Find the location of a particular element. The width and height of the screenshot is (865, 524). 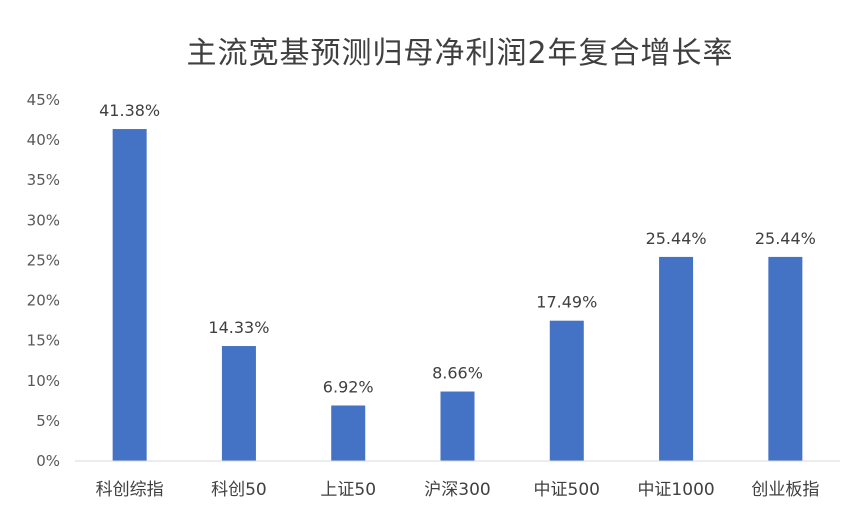

x-tick-label: 沪深300 is located at coordinates (457, 490).